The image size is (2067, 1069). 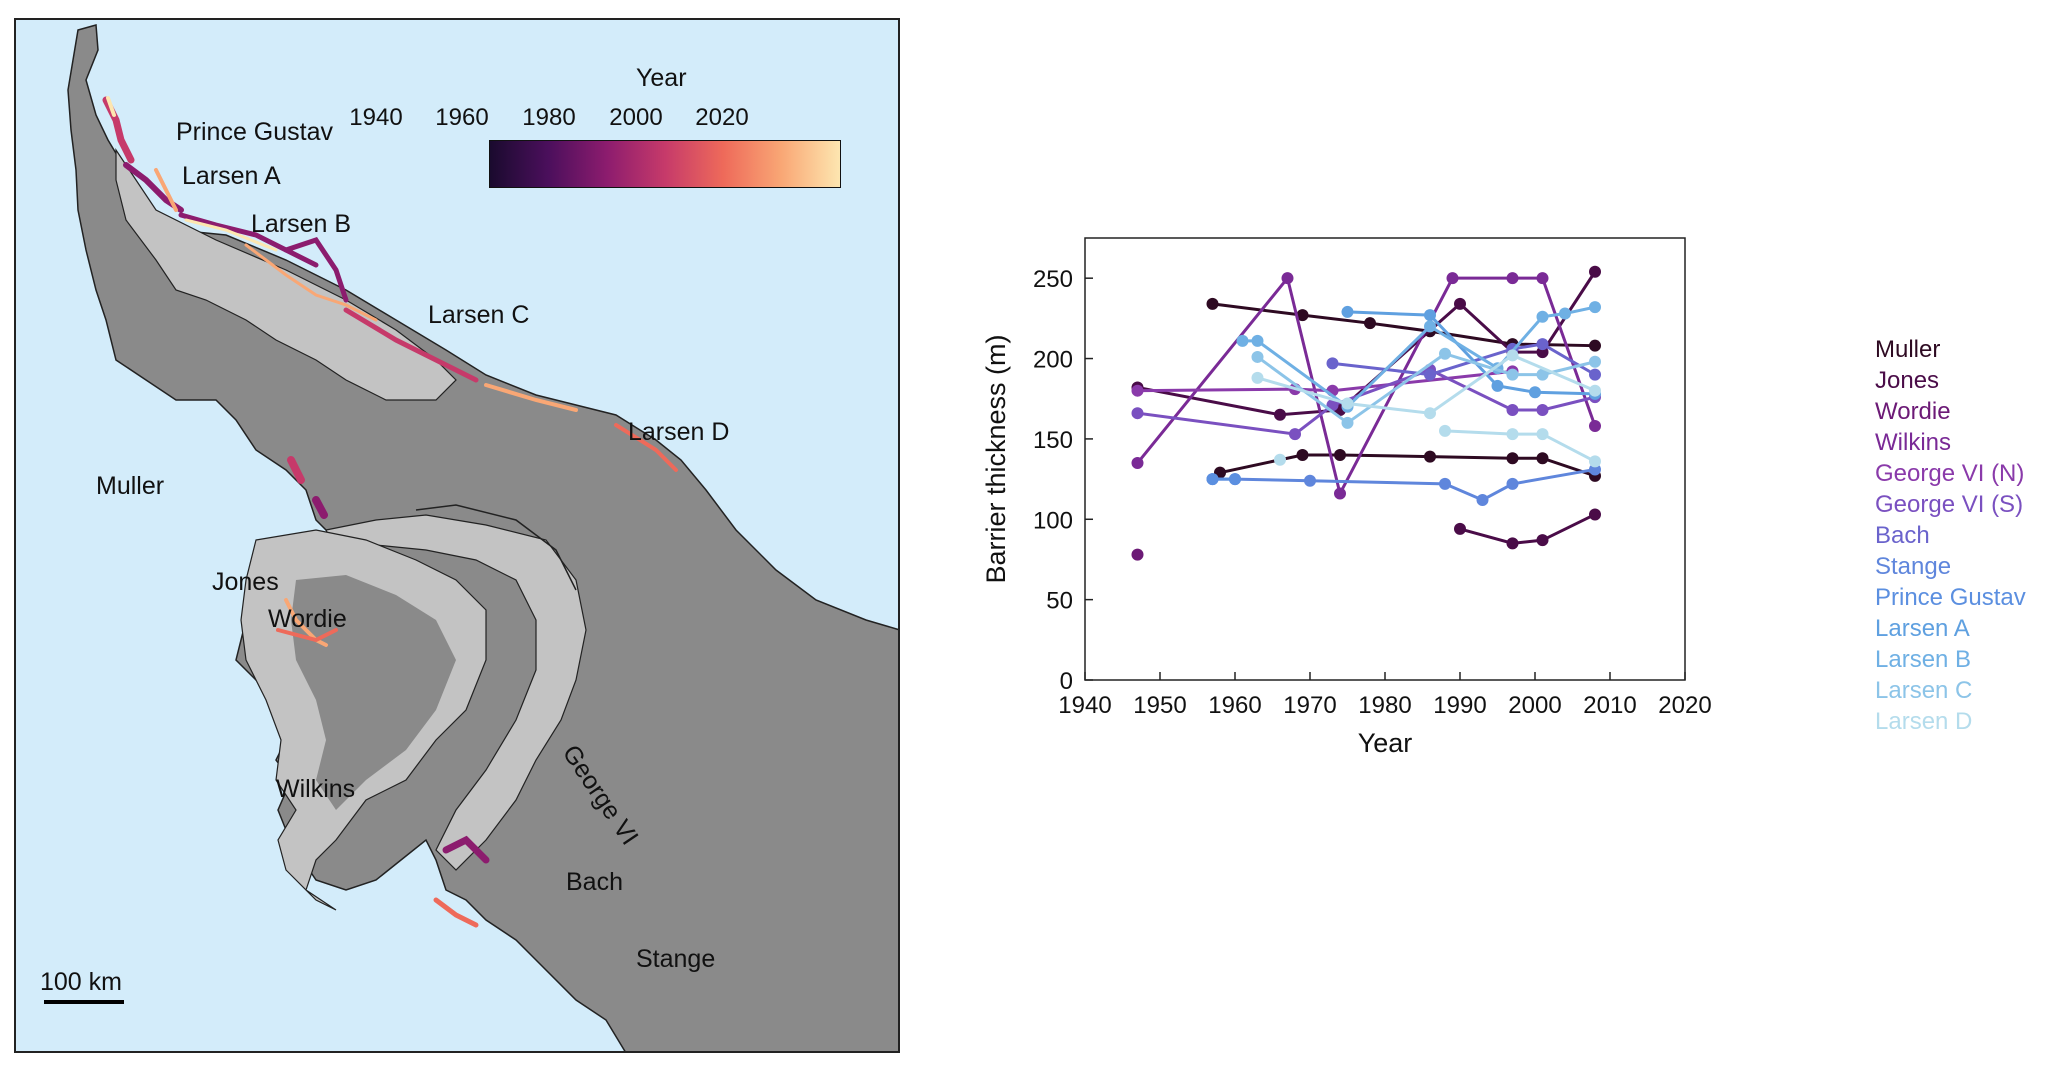 I want to click on label-wilkins: Wilkins, so click(x=316, y=789).